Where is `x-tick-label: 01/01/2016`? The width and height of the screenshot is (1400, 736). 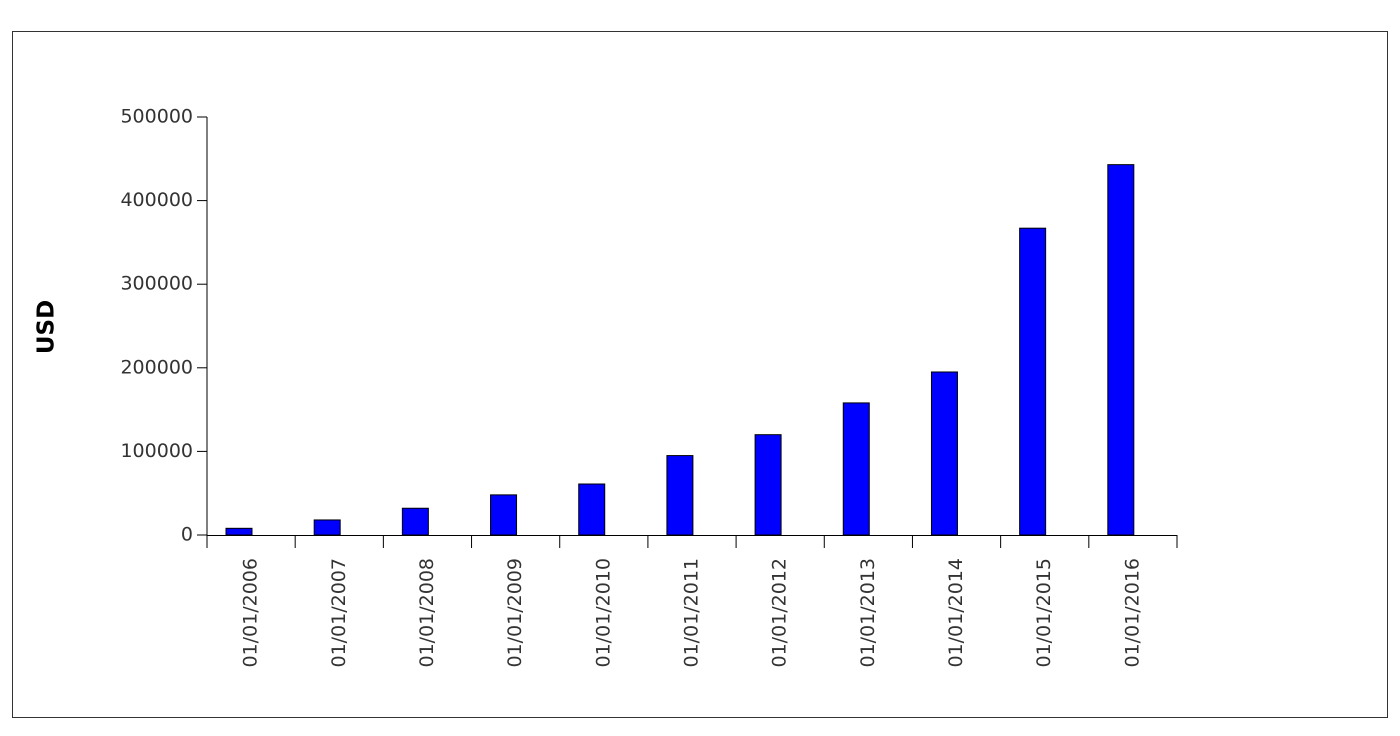 x-tick-label: 01/01/2016 is located at coordinates (1132, 613).